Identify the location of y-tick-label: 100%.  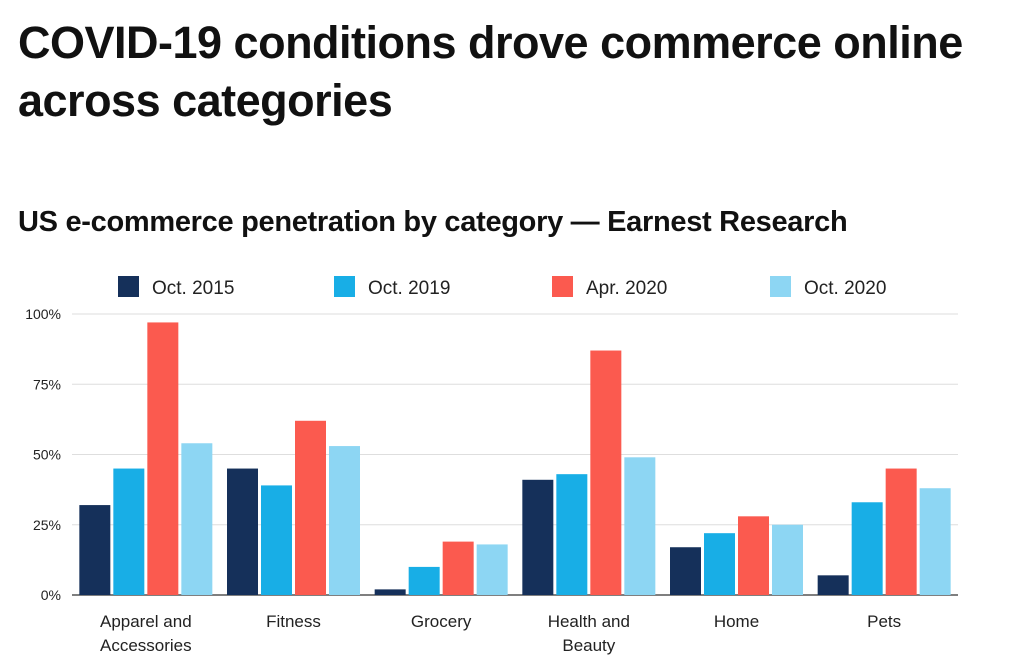
(43, 314).